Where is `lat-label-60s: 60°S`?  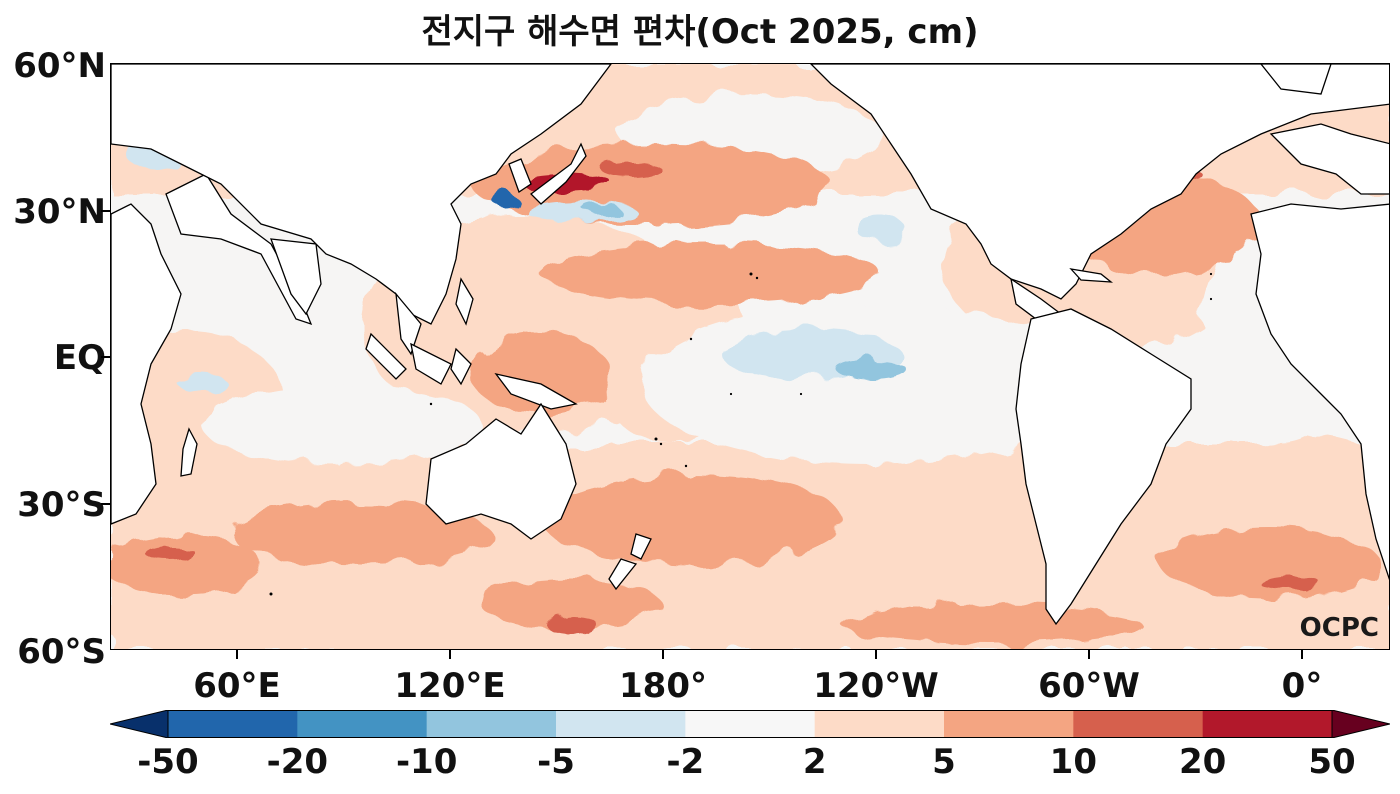 lat-label-60s: 60°S is located at coordinates (61, 652).